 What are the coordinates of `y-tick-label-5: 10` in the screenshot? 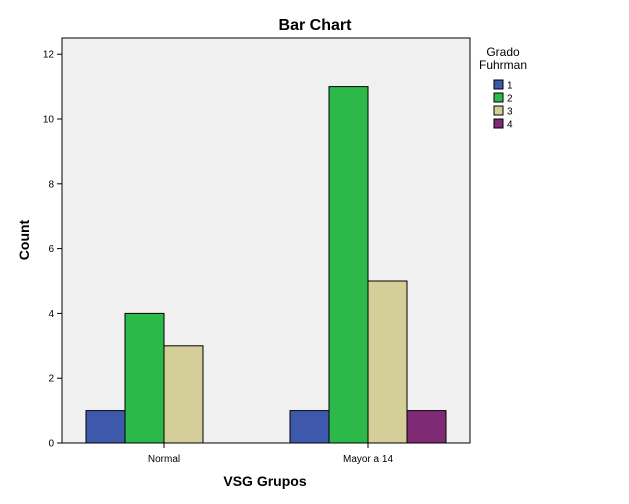 It's located at (49, 120).